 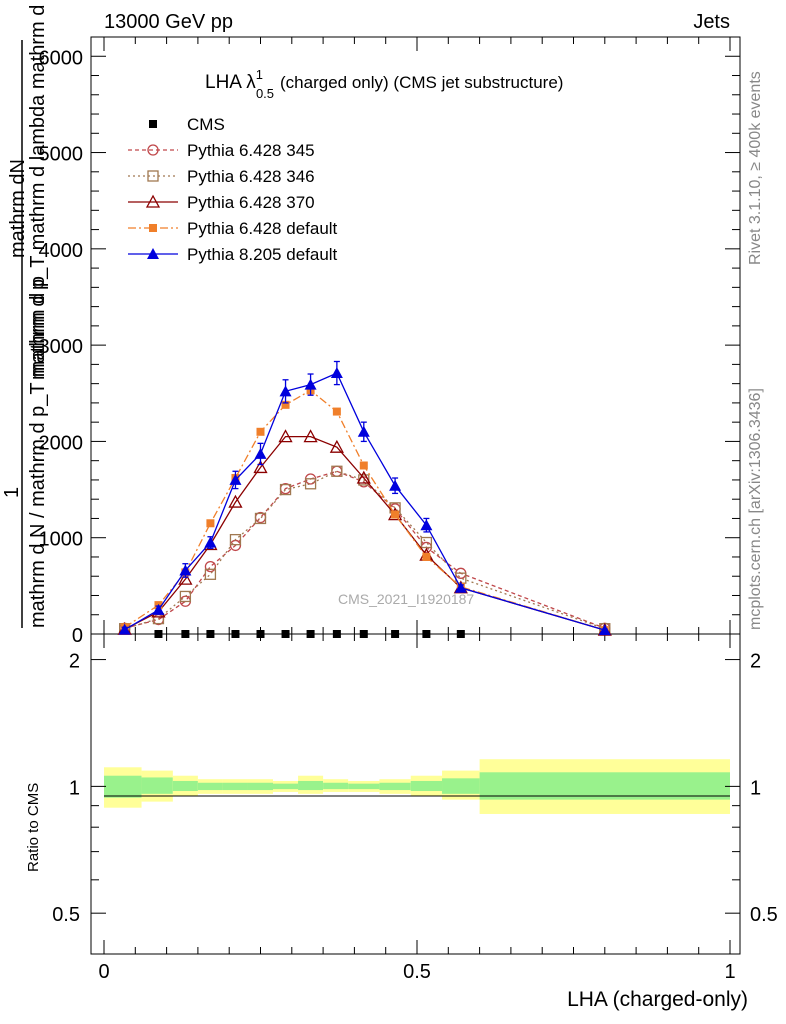 I want to click on ratio-y-tick-label-right: 1, so click(x=755, y=788).